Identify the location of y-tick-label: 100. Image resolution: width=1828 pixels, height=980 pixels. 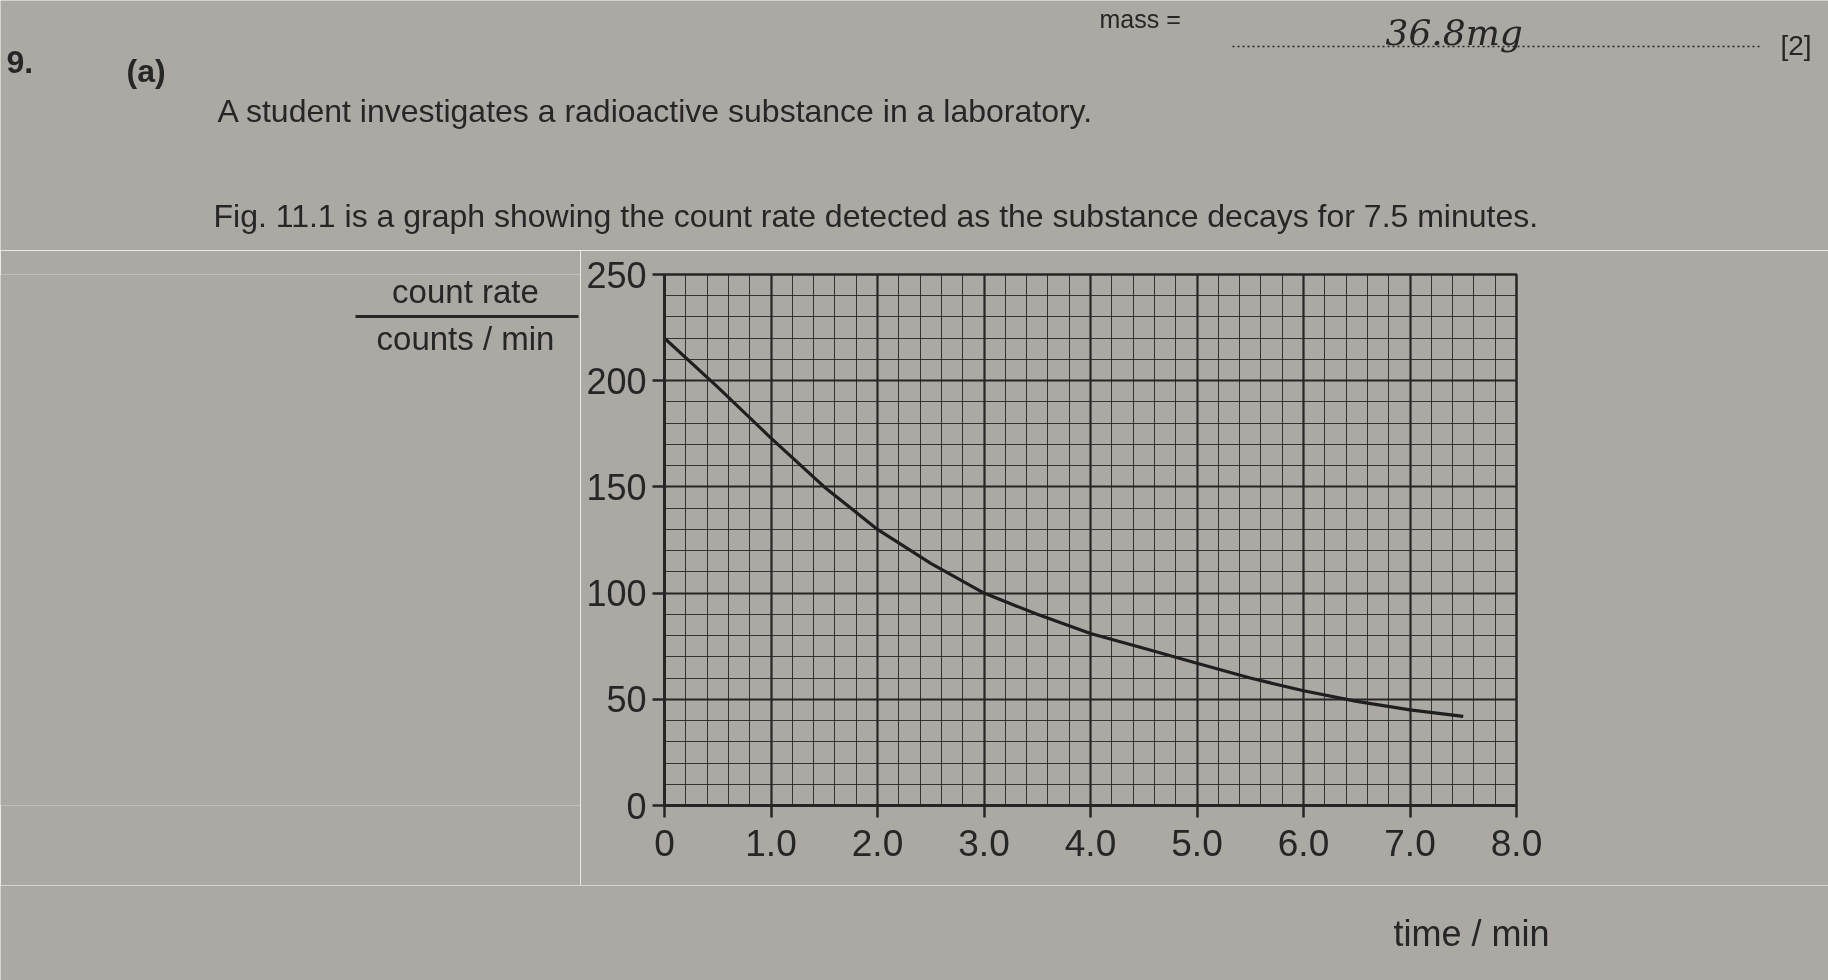
(616, 594).